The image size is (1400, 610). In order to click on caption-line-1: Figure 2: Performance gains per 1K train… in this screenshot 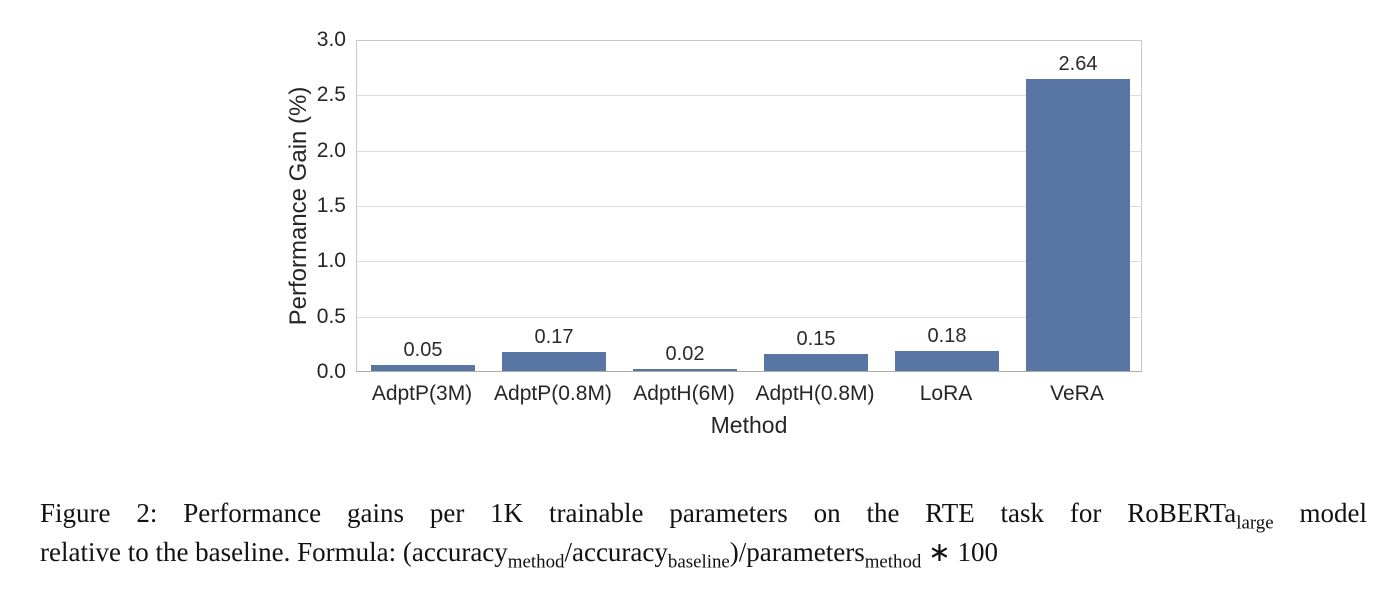, I will do `click(703, 513)`.